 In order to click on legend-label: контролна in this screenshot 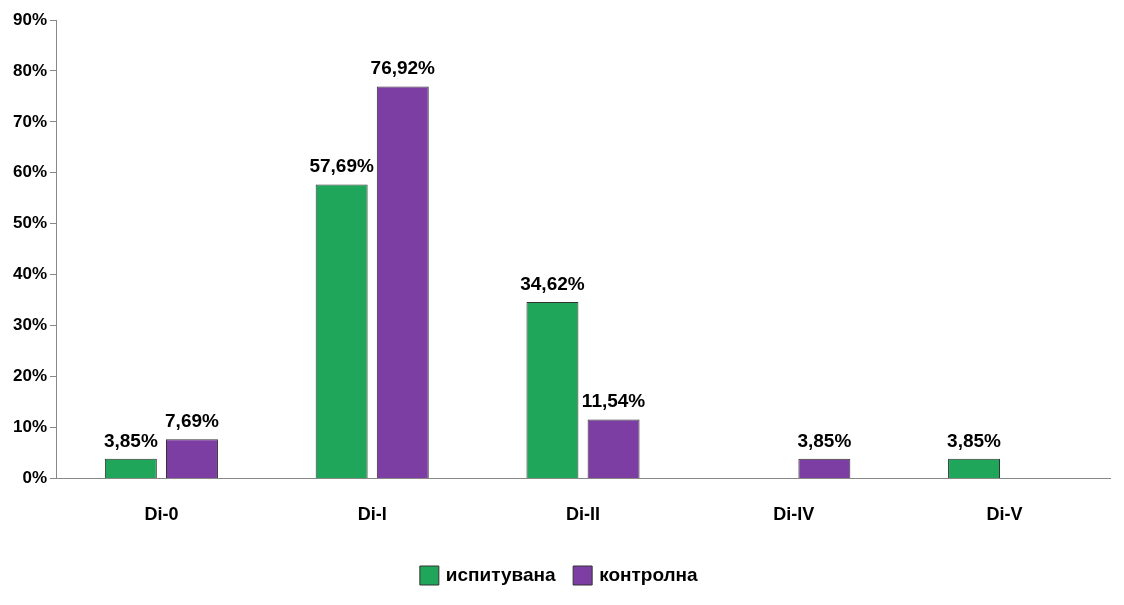, I will do `click(649, 574)`.